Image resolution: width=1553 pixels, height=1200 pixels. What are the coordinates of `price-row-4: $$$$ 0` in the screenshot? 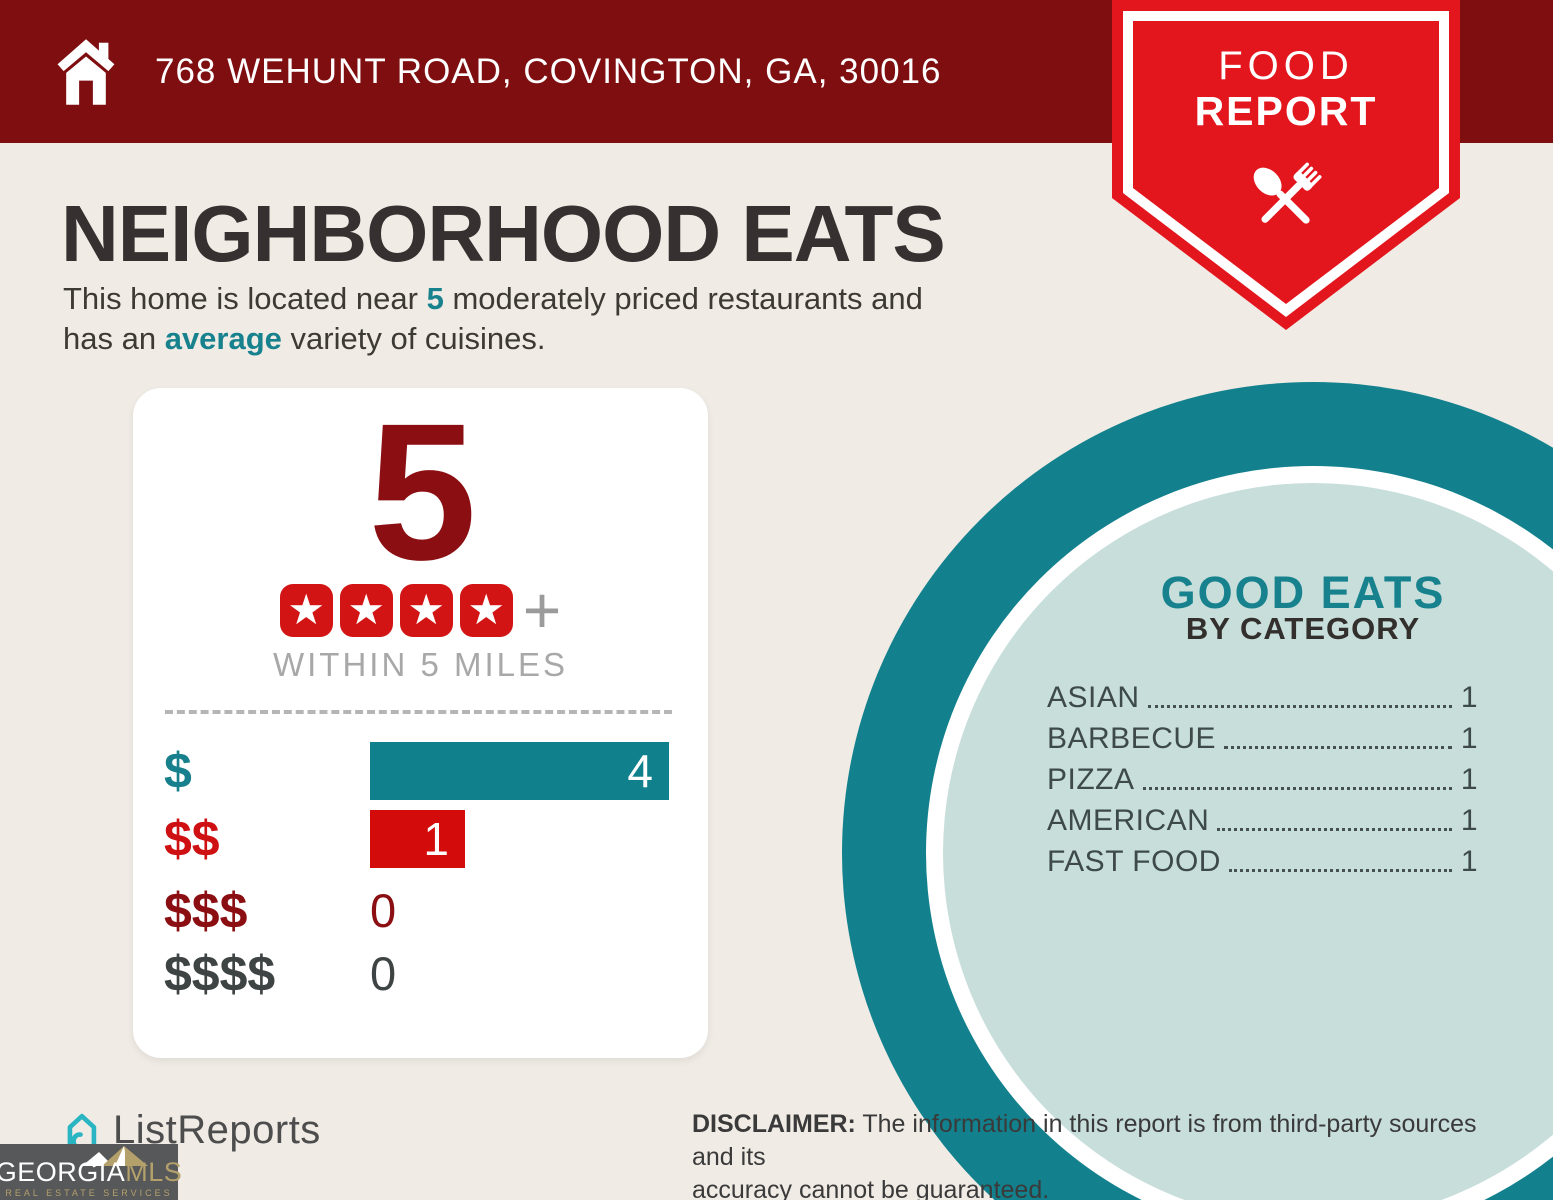 It's located at (420, 974).